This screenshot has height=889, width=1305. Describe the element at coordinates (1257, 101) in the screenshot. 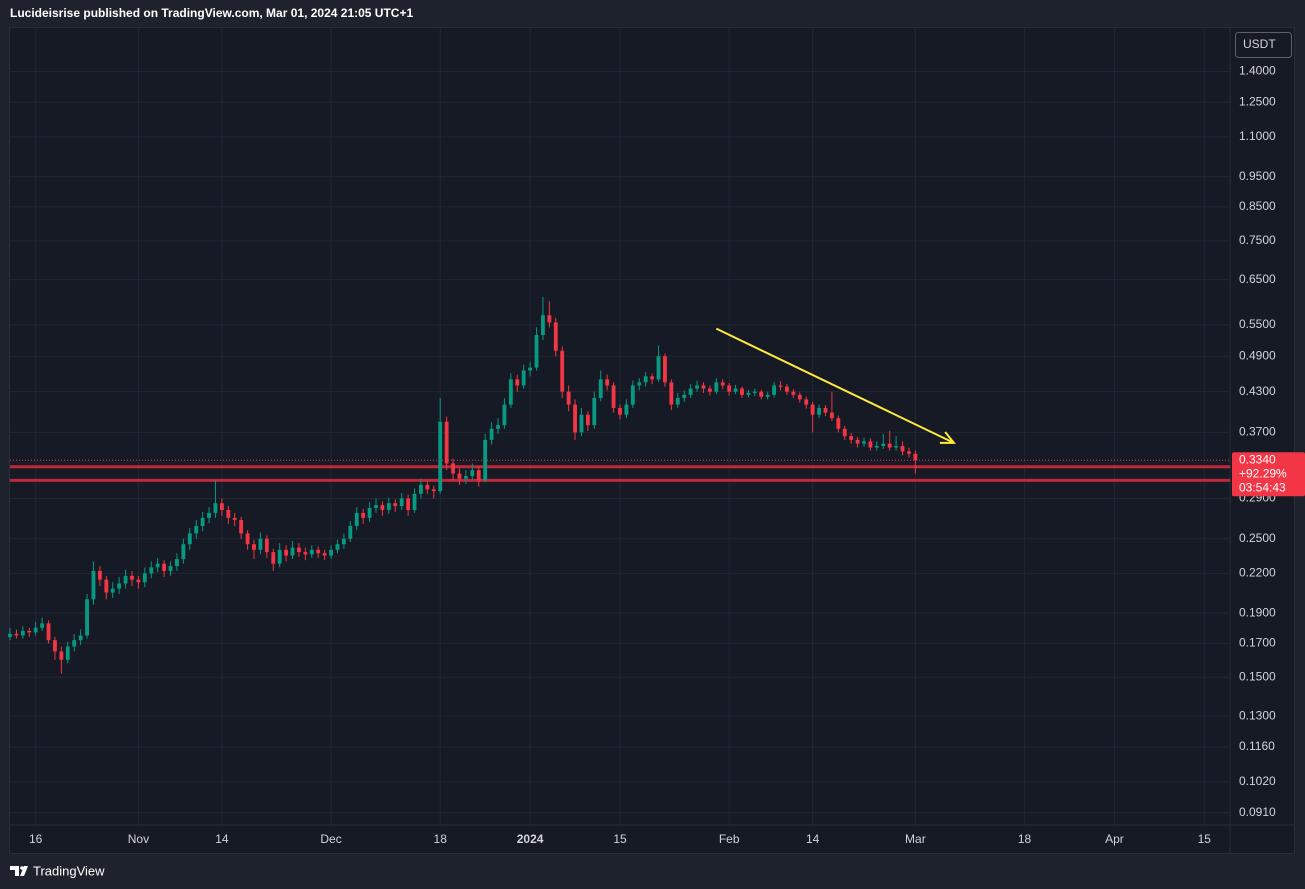

I see `y-tick-label: 1.2500` at that location.